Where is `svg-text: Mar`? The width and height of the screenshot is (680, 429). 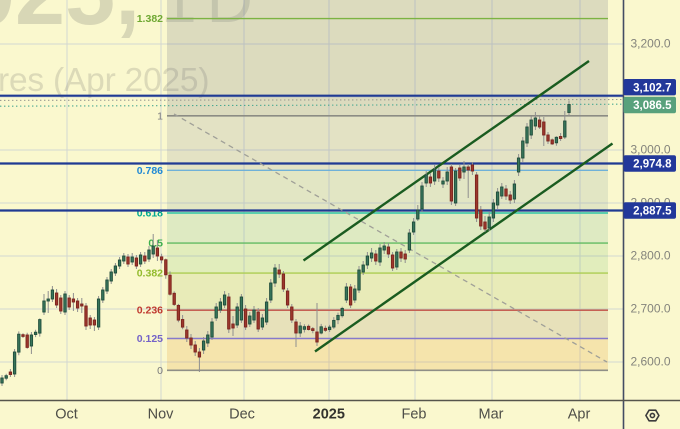 svg-text: Mar is located at coordinates (491, 415).